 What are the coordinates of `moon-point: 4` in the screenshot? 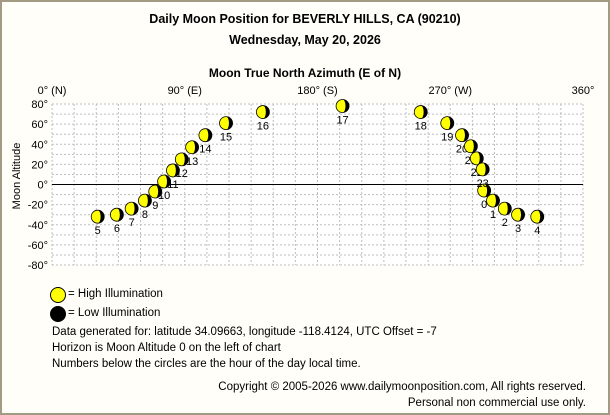 It's located at (537, 223).